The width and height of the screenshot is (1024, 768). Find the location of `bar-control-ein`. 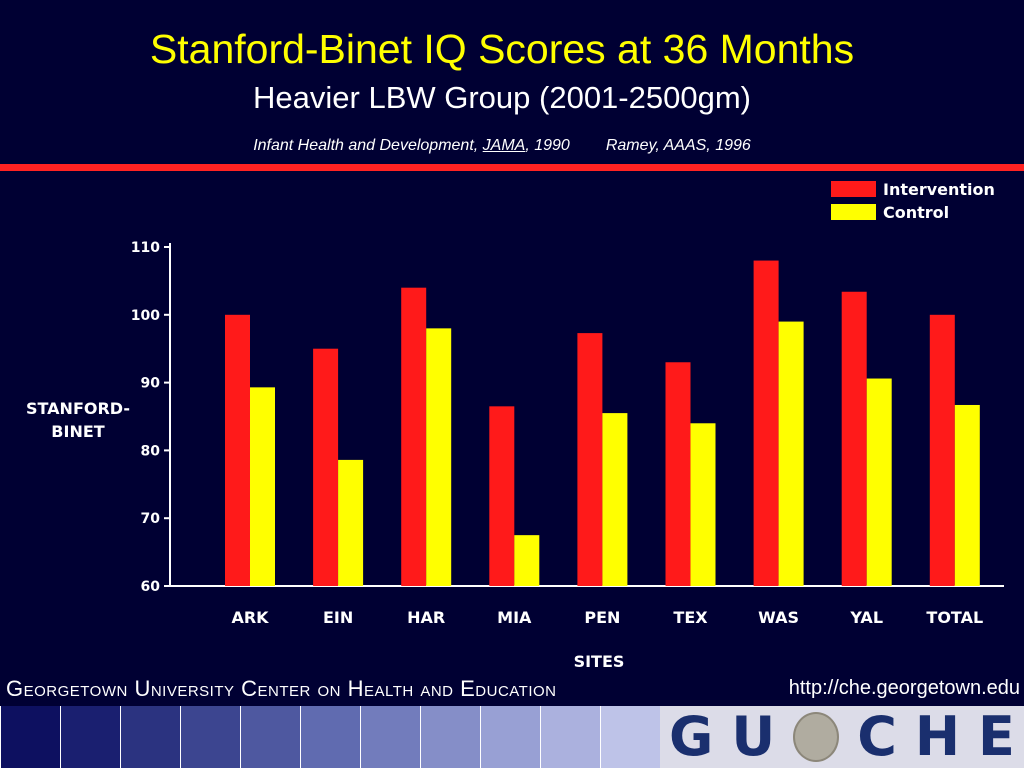

bar-control-ein is located at coordinates (351, 522).